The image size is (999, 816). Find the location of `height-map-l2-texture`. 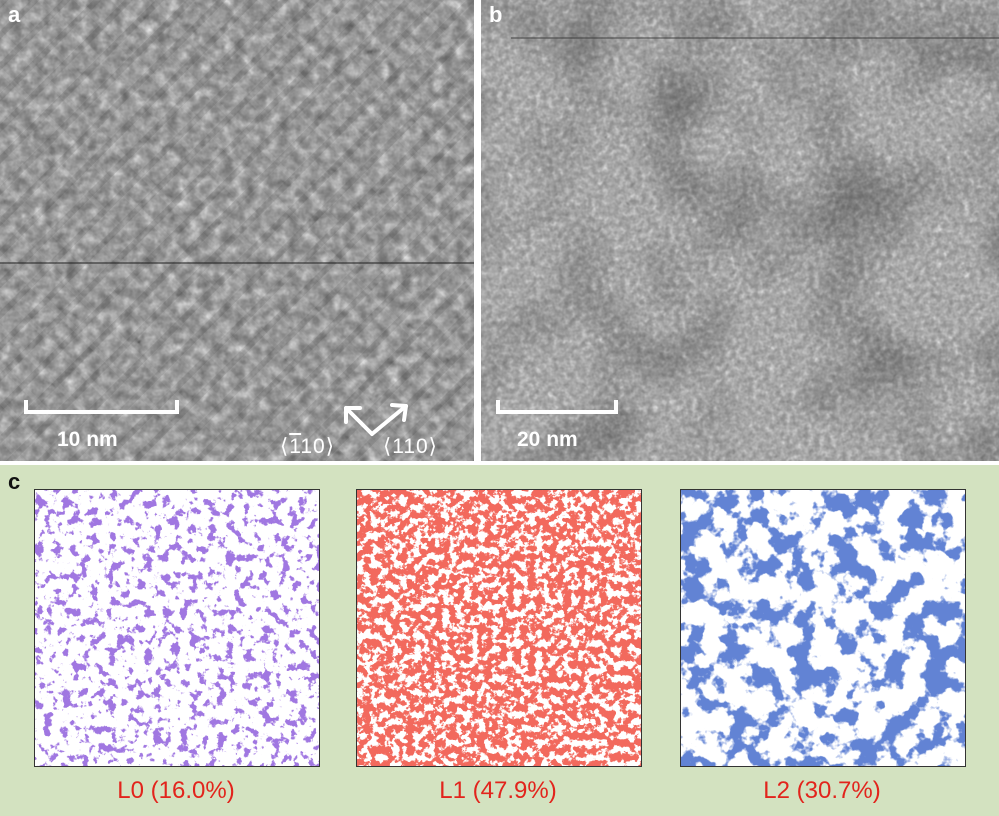

height-map-l2-texture is located at coordinates (823, 628).